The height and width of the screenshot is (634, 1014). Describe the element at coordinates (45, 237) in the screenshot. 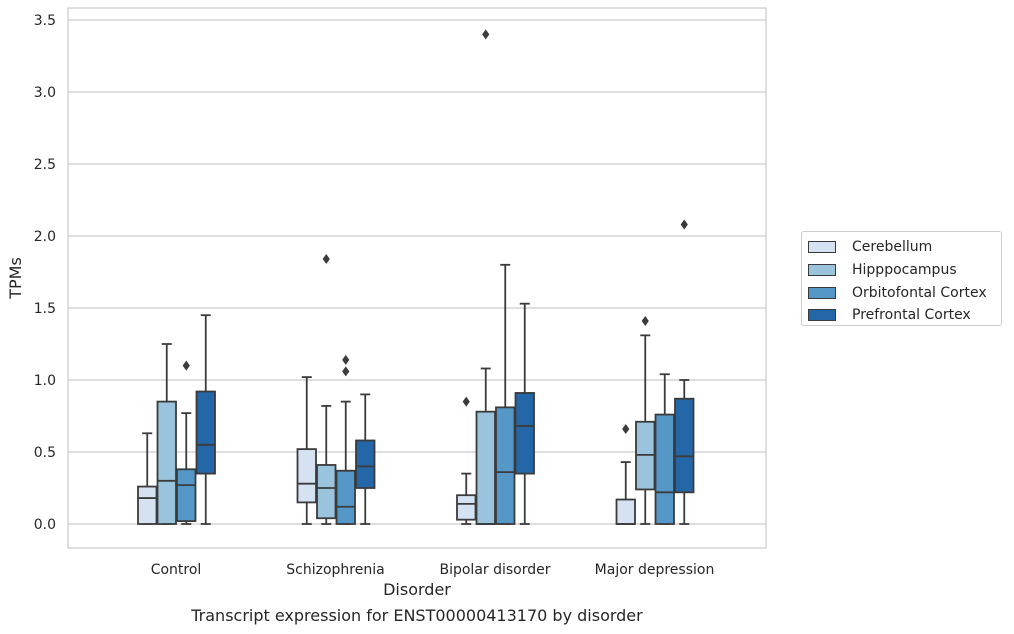

I see `y-tick-label: 2.0` at that location.